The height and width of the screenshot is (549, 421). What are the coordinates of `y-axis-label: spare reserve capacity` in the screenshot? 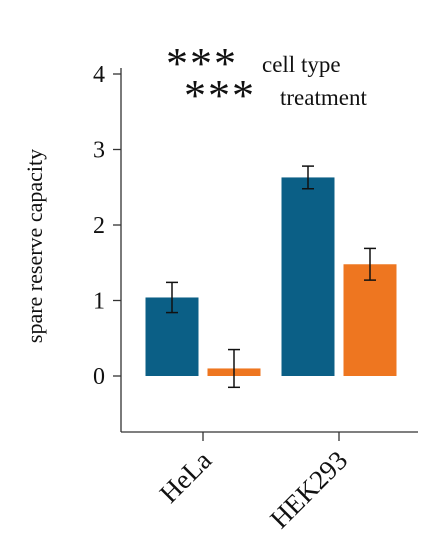 It's located at (34, 246).